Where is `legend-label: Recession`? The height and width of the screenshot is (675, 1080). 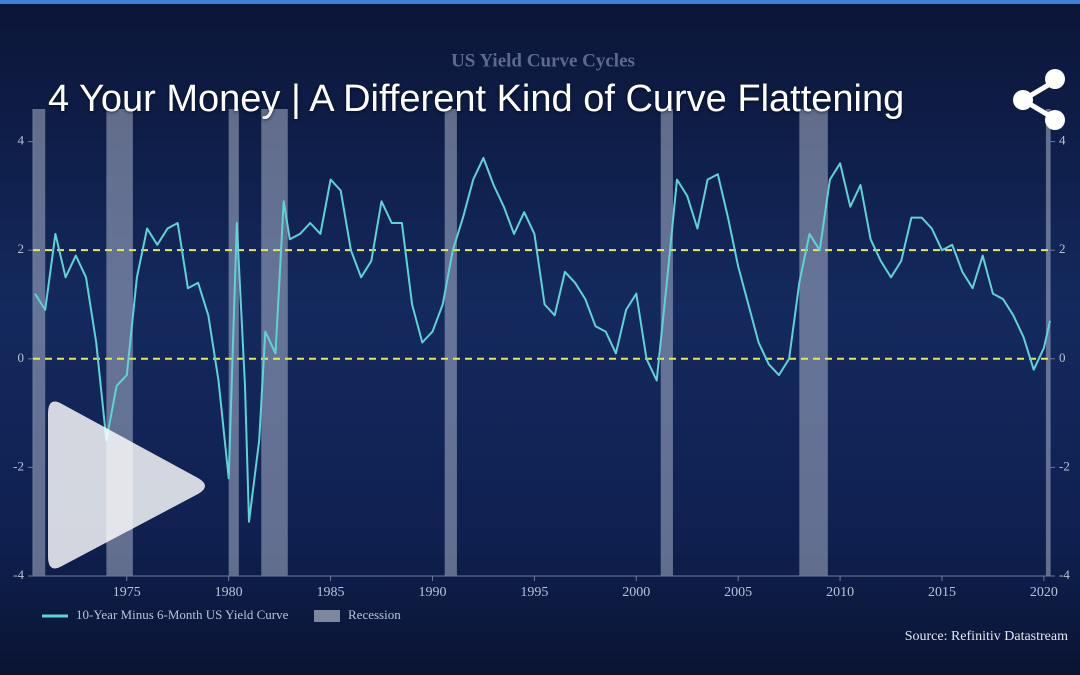 legend-label: Recession is located at coordinates (374, 614).